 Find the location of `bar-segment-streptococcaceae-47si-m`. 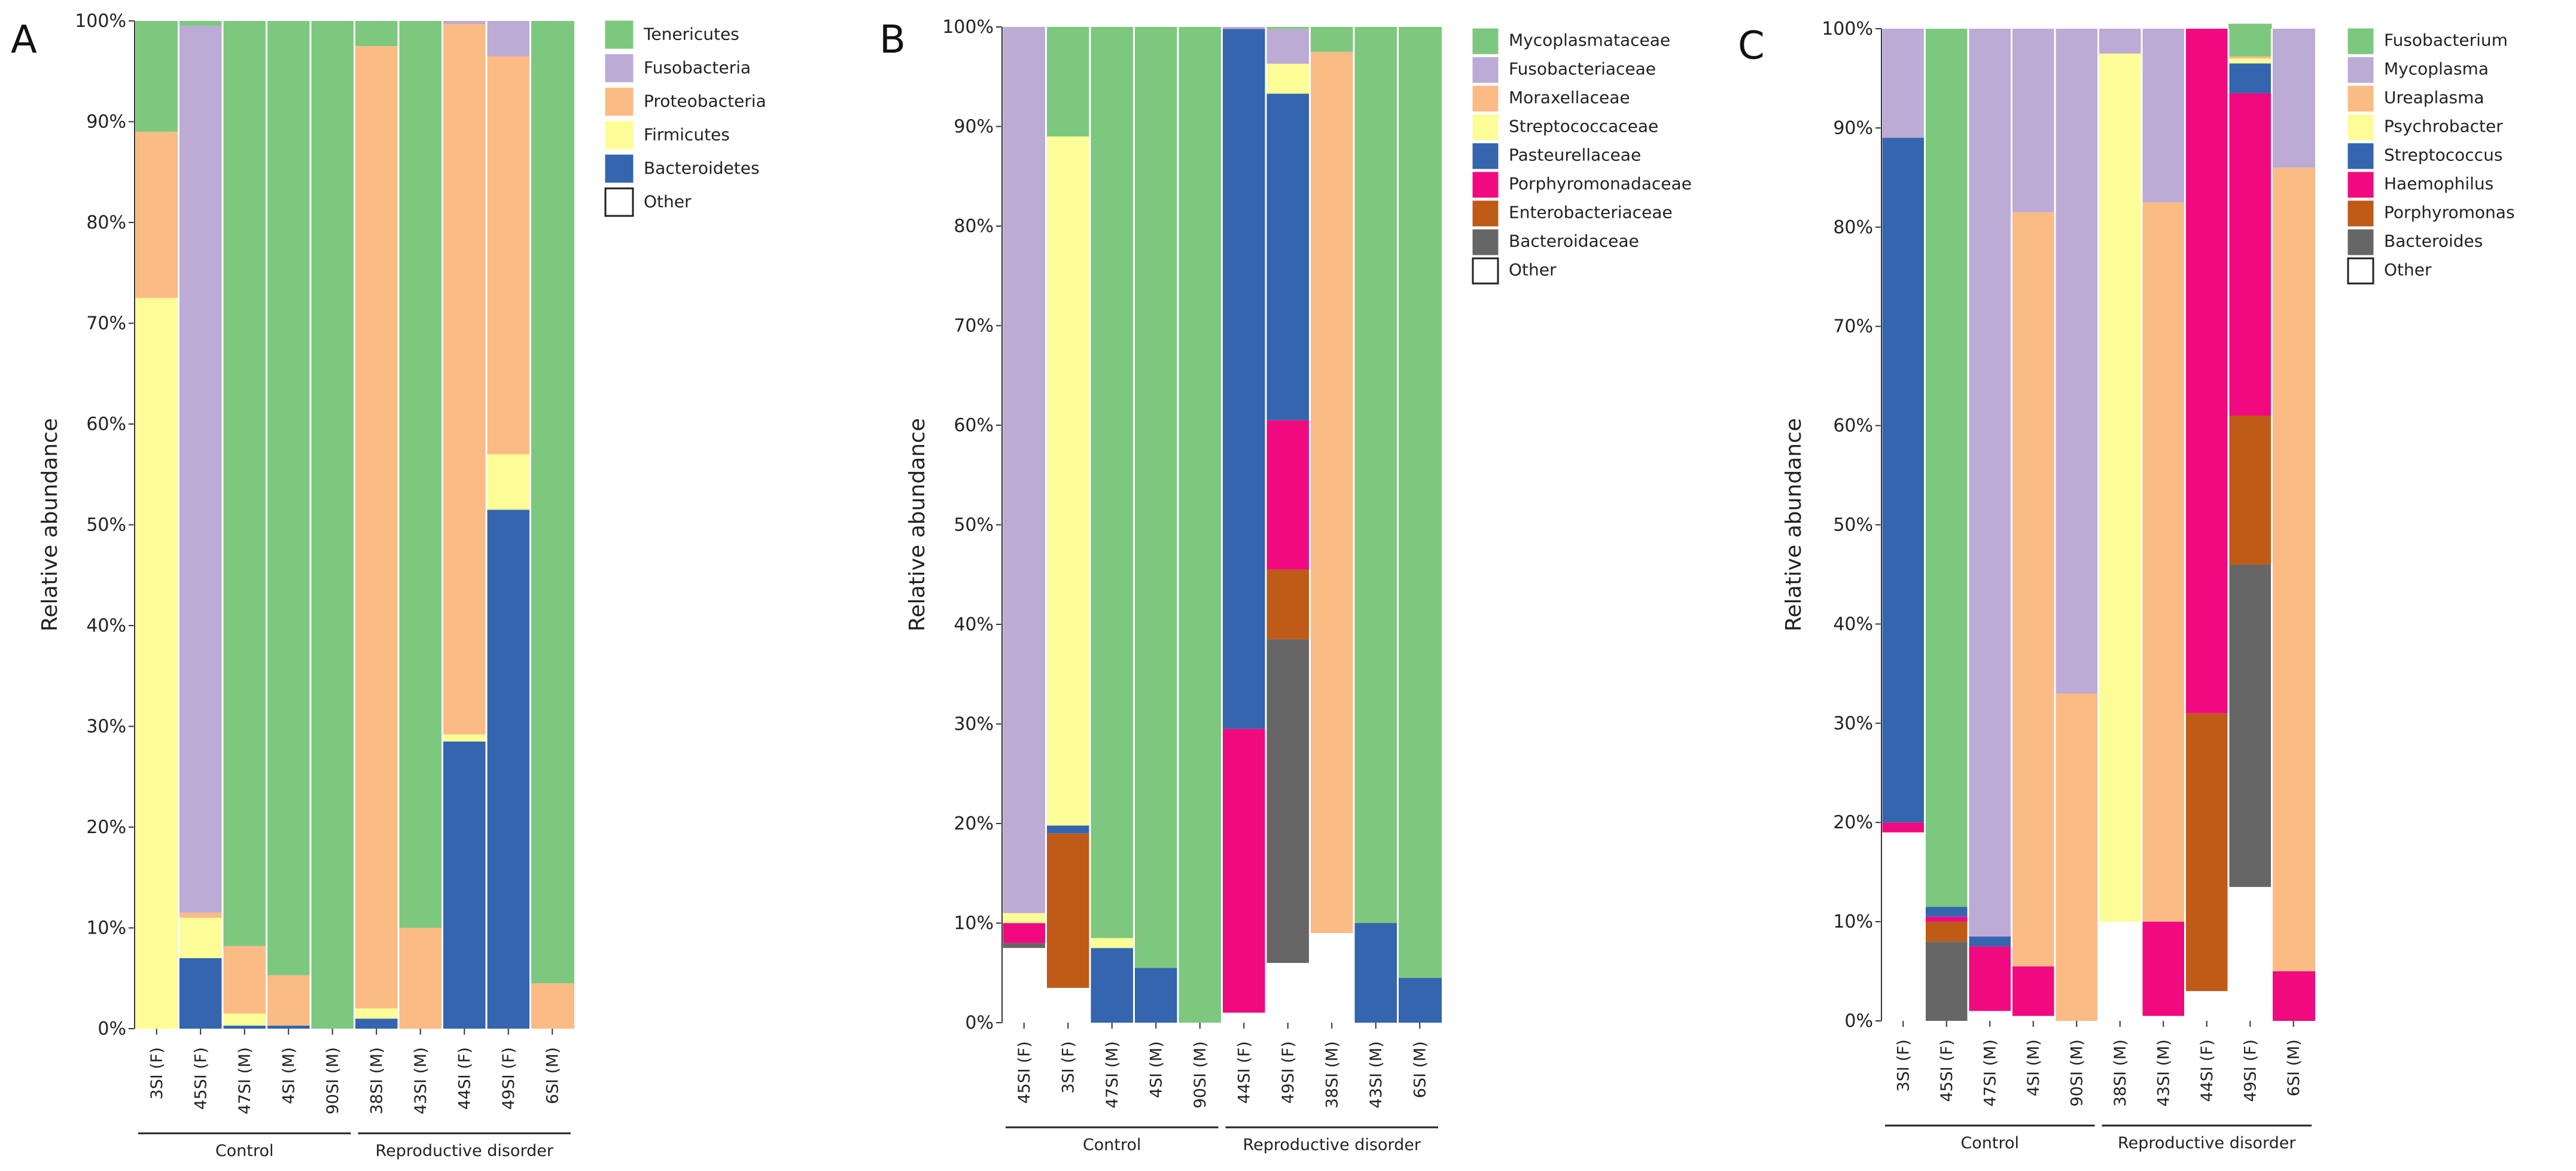

bar-segment-streptococcaceae-47si-m is located at coordinates (1112, 943).